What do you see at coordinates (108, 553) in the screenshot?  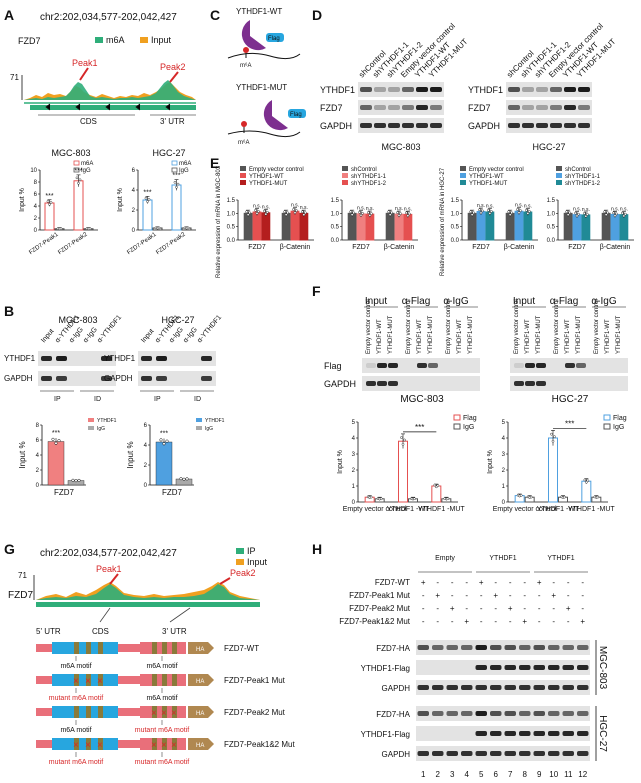 I see `g-coord: chr2:202,034,577-202,042,427` at bounding box center [108, 553].